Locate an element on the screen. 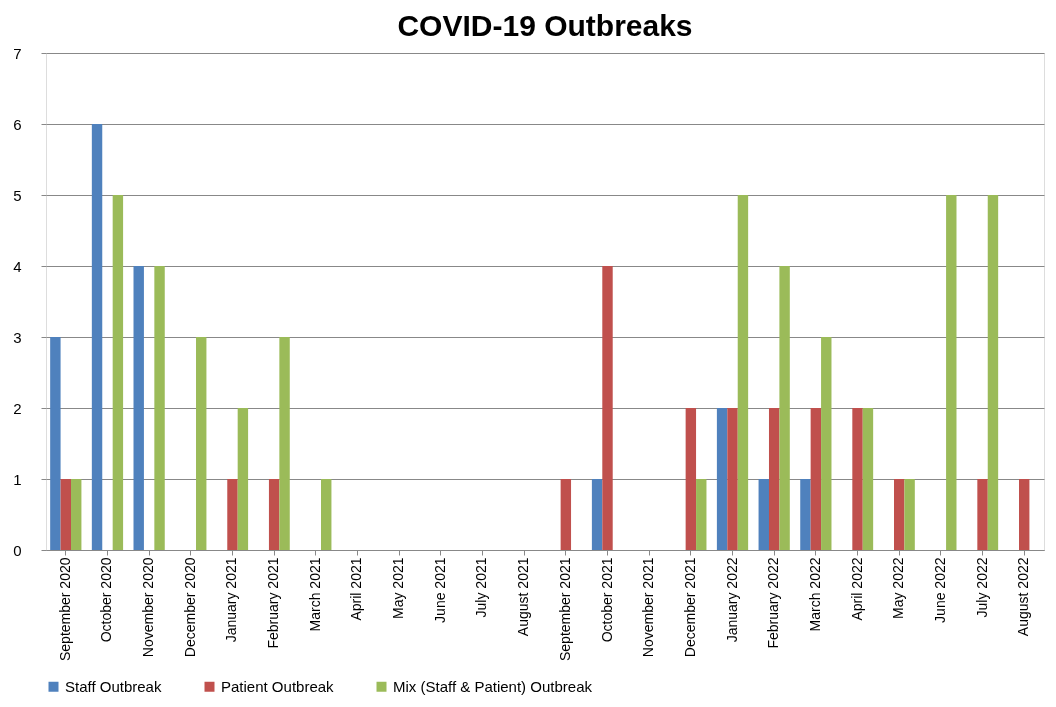 The width and height of the screenshot is (1056, 707). x-tick-label: January 2022 is located at coordinates (731, 600).